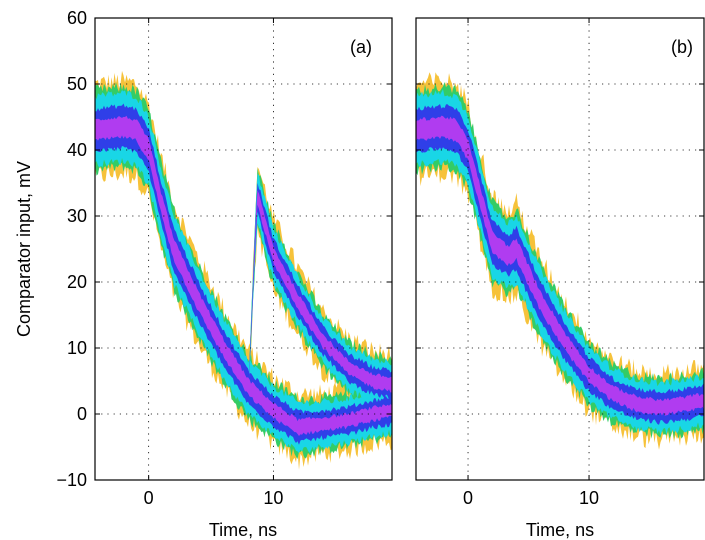 The height and width of the screenshot is (540, 705). I want to click on y-tick-label: 20, so click(77, 282).